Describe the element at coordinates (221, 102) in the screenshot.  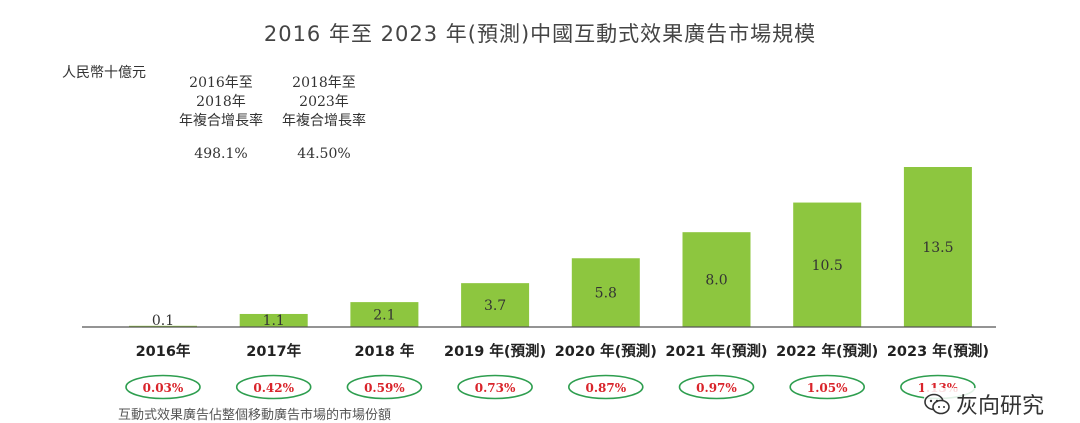
I see `cagr-period-end: 2018年` at that location.